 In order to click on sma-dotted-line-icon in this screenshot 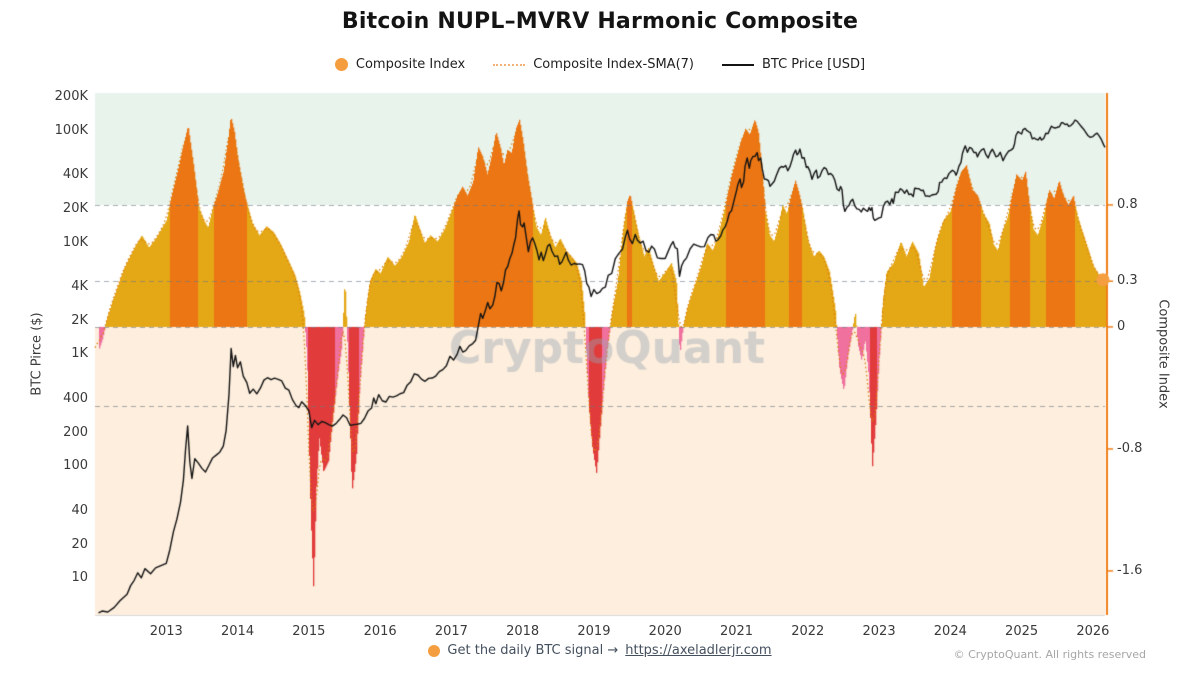, I will do `click(509, 64)`.